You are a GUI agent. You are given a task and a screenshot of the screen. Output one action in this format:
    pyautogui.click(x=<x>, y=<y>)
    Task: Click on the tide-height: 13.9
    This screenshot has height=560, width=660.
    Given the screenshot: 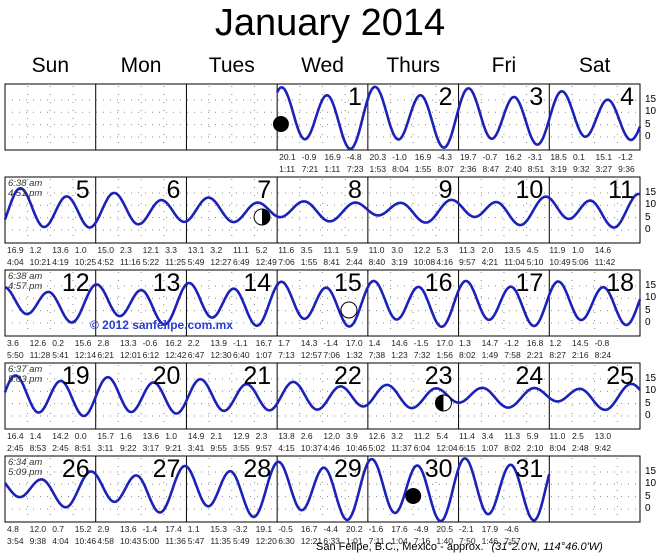 What is the action you would take?
    pyautogui.click(x=218, y=343)
    